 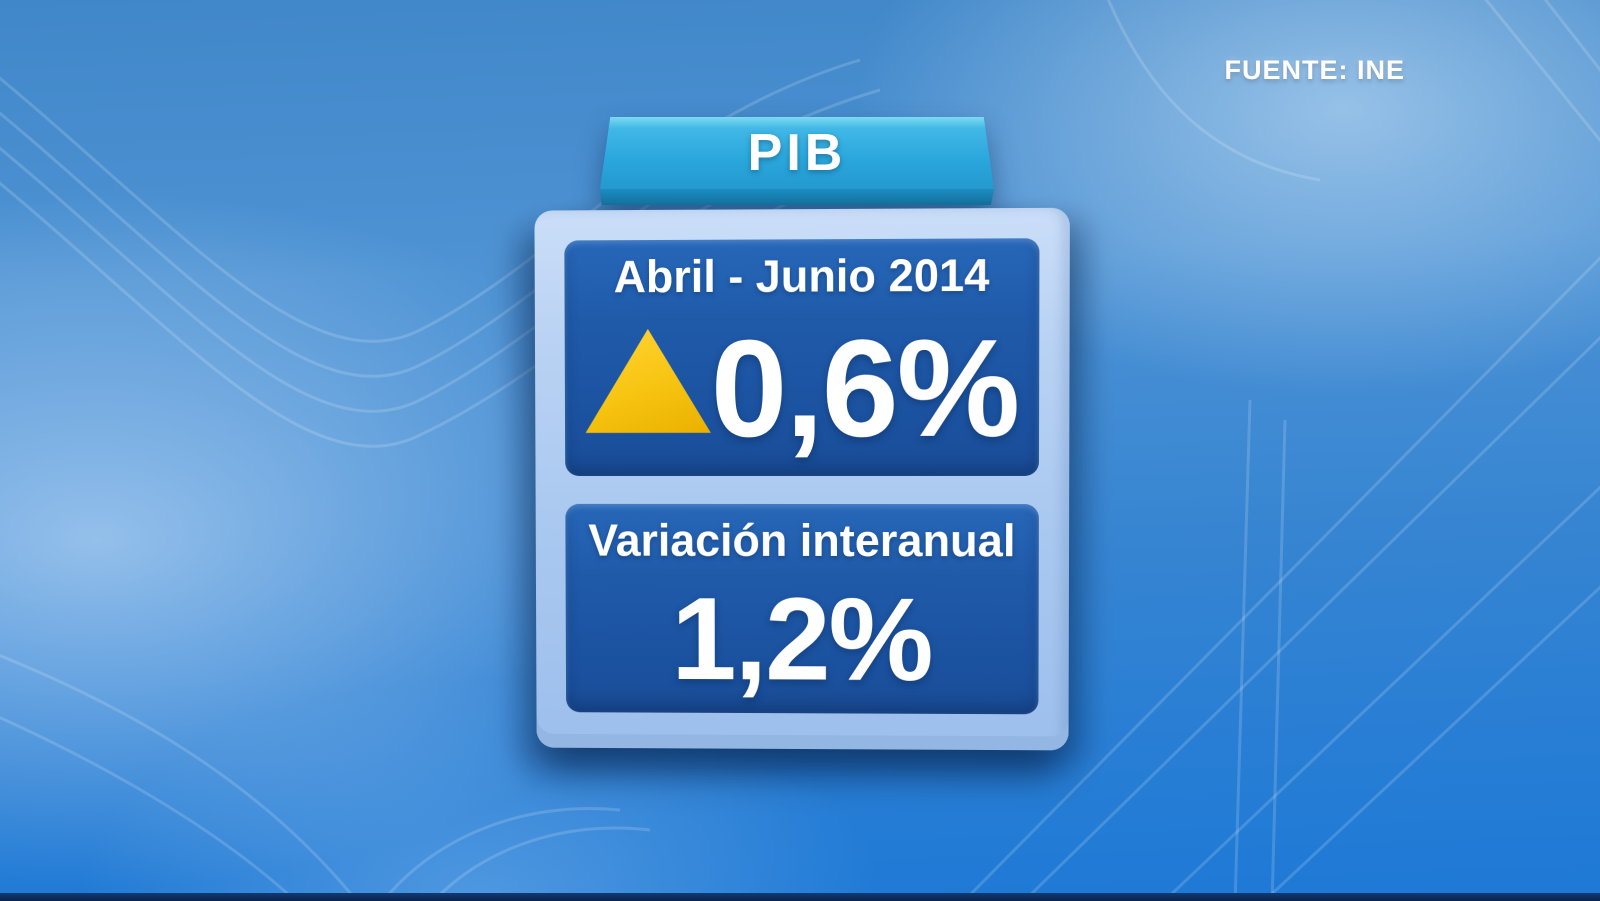 What do you see at coordinates (797, 197) in the screenshot?
I see `title-bar-bevel` at bounding box center [797, 197].